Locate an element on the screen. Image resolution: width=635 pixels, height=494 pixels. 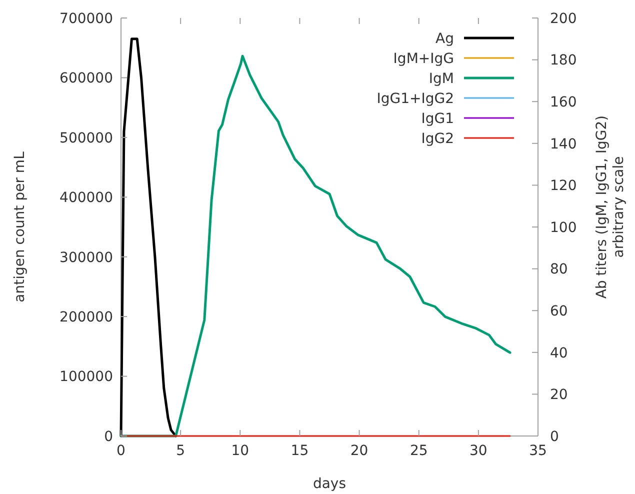
y-tick-label: 700000 is located at coordinates (86, 18).